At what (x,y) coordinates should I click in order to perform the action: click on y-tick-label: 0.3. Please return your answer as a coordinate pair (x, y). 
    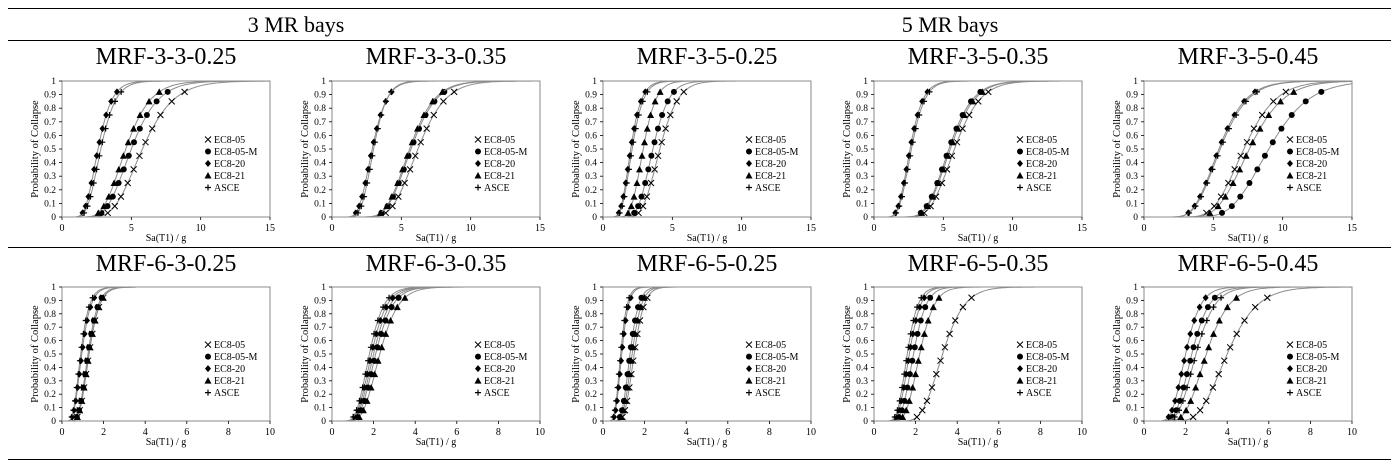
    Looking at the image, I should click on (320, 382).